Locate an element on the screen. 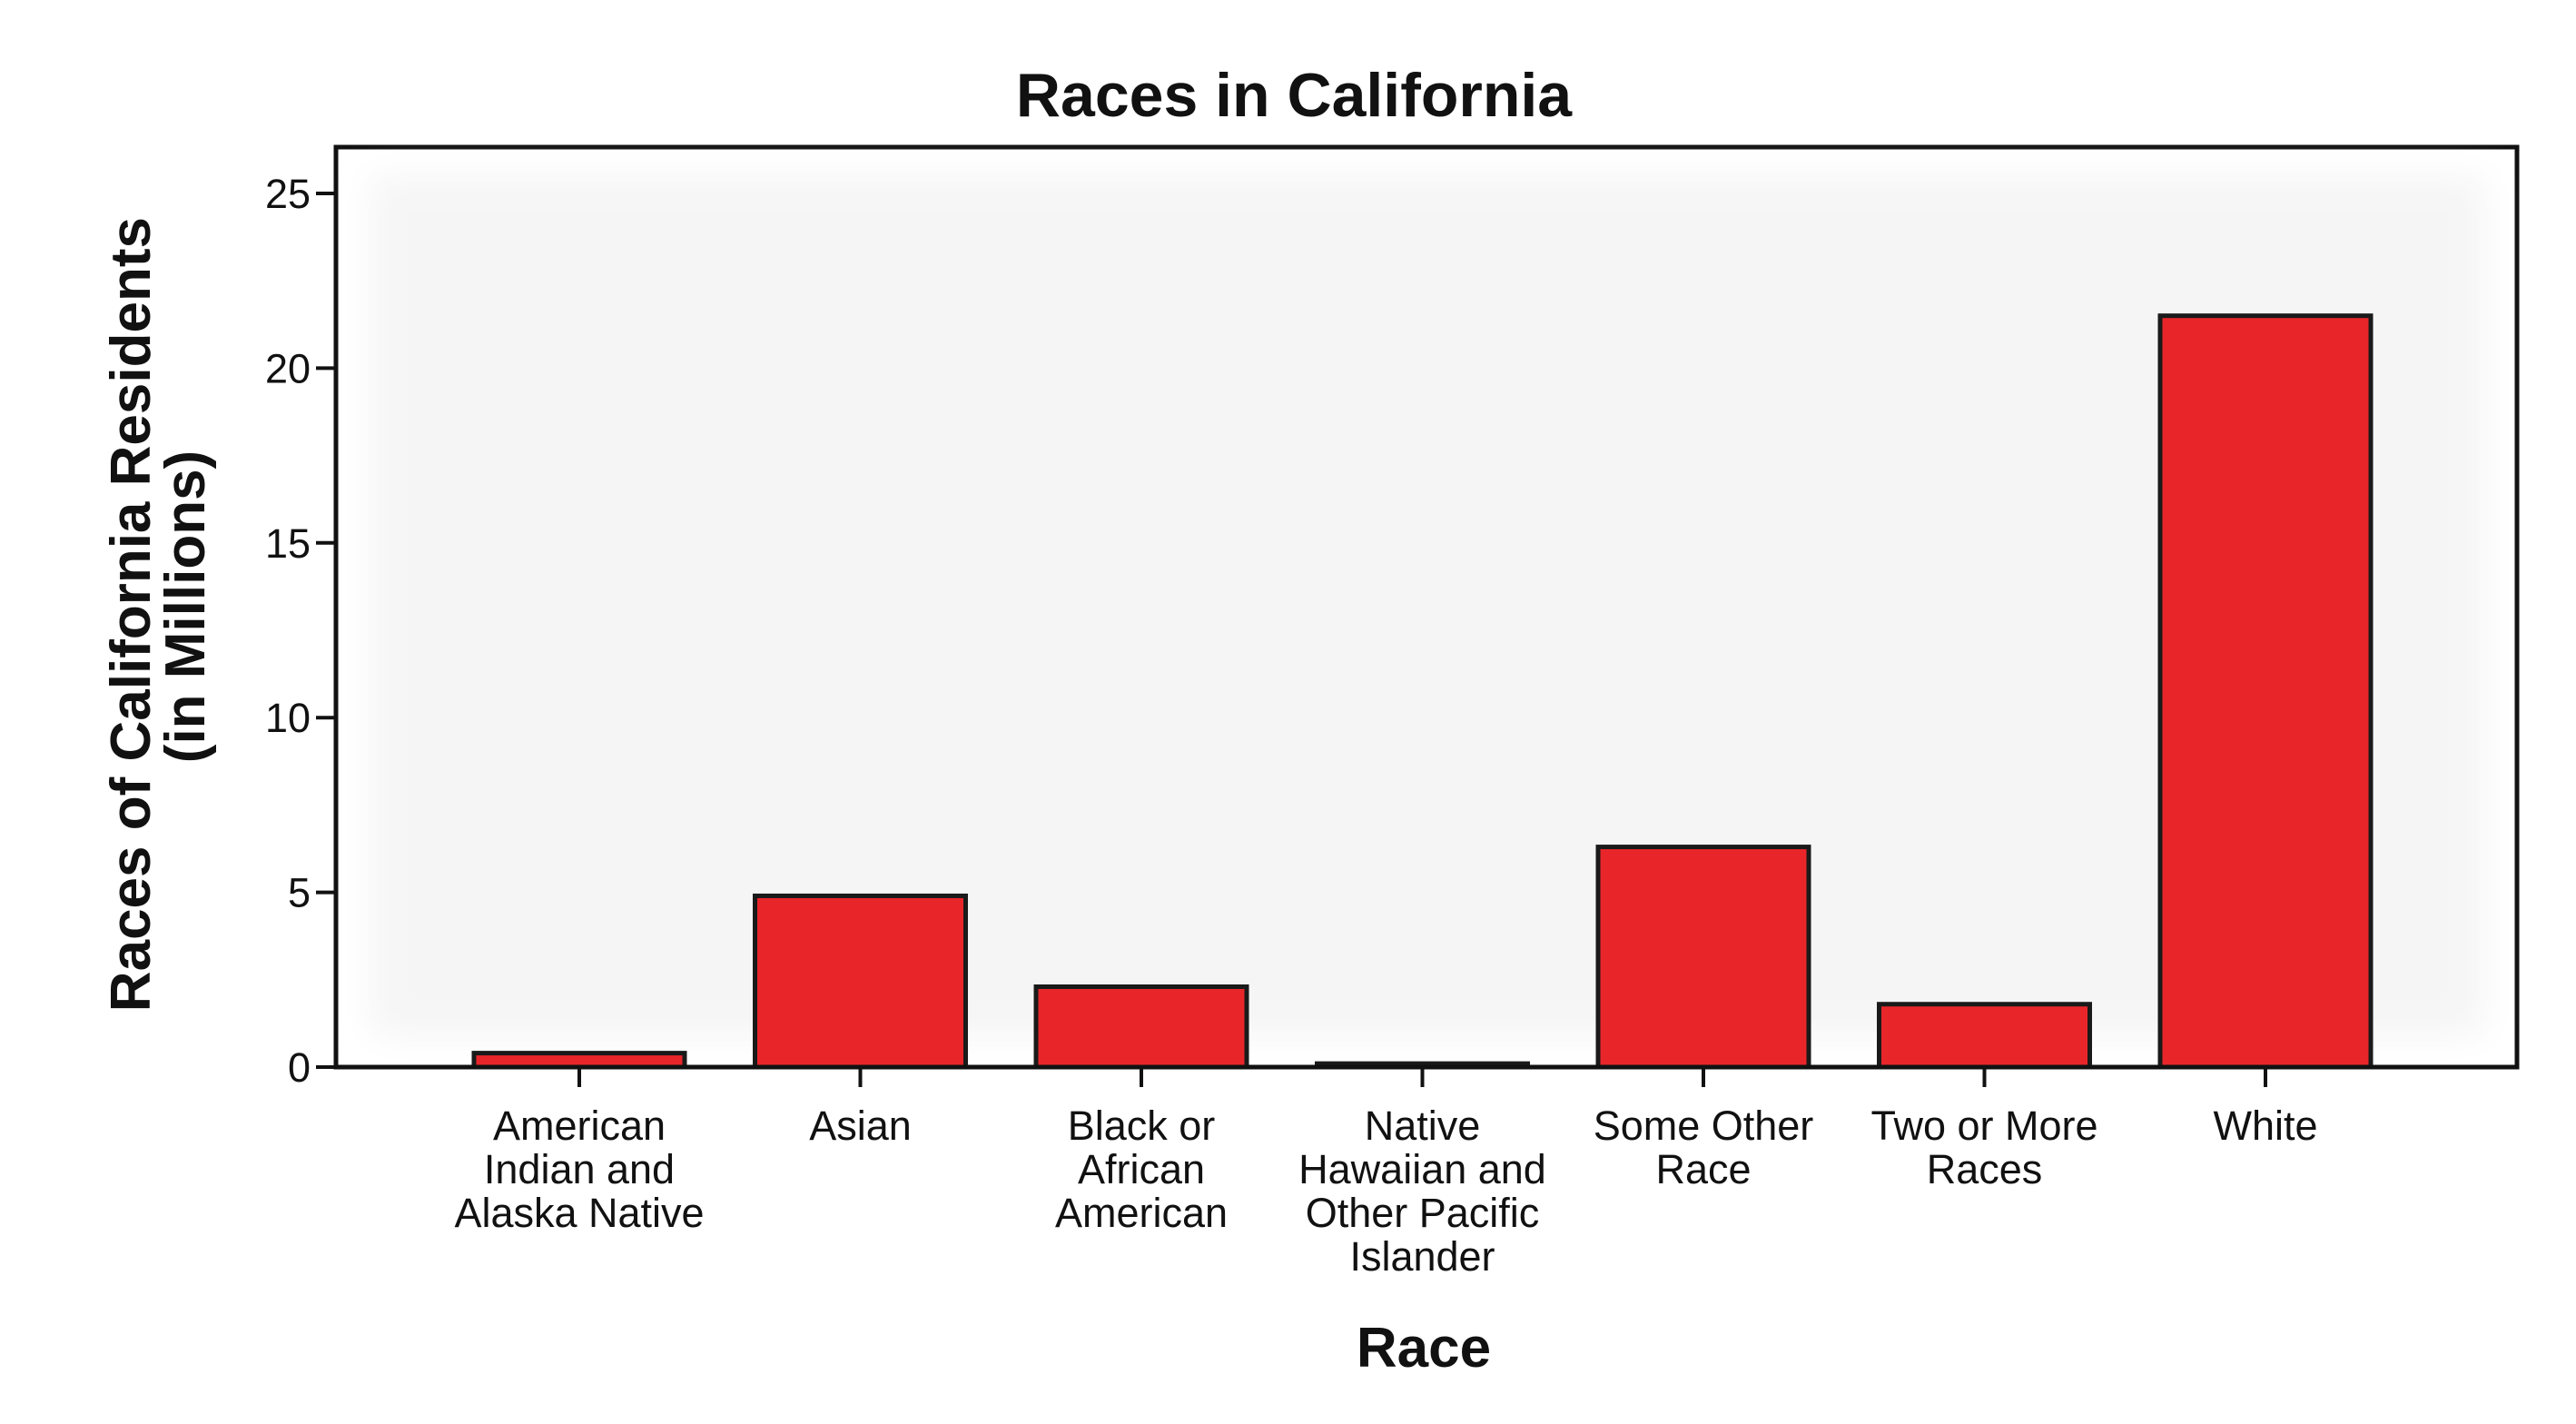 The width and height of the screenshot is (2576, 1424). x-tick-label-line: Native is located at coordinates (1423, 1126).